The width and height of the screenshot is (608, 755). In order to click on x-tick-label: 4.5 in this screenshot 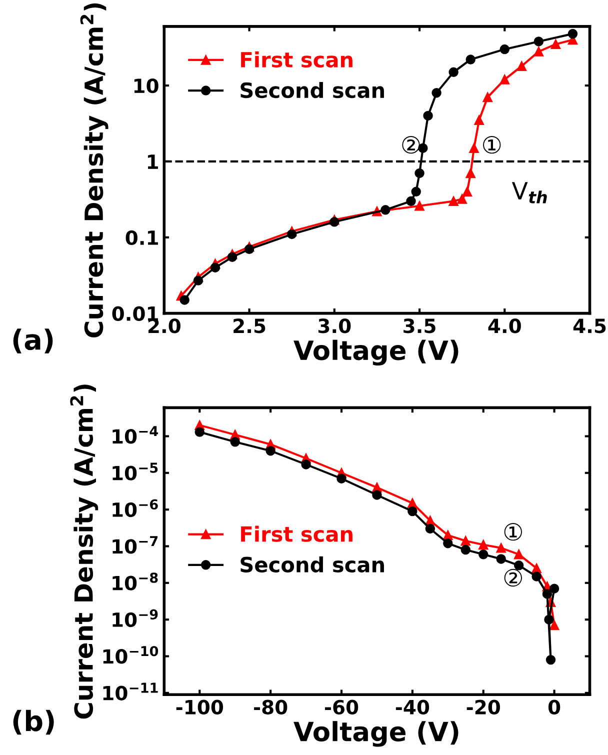, I will do `click(589, 326)`.